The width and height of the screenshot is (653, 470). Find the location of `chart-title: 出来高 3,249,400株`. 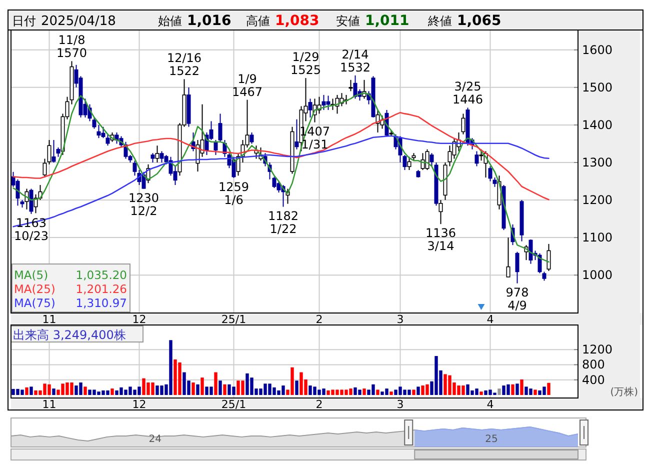

chart-title: 出来高 3,249,400株 is located at coordinates (69, 335).